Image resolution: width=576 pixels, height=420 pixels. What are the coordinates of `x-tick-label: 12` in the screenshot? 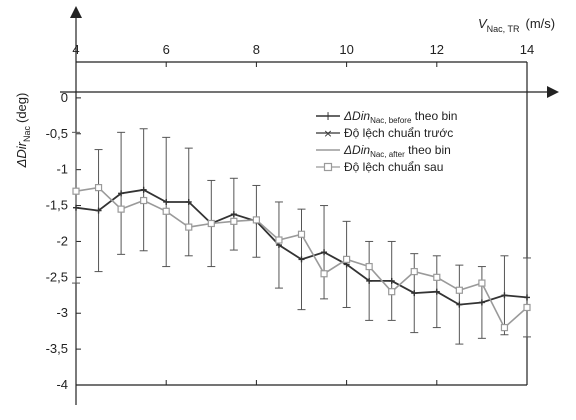 It's located at (437, 49).